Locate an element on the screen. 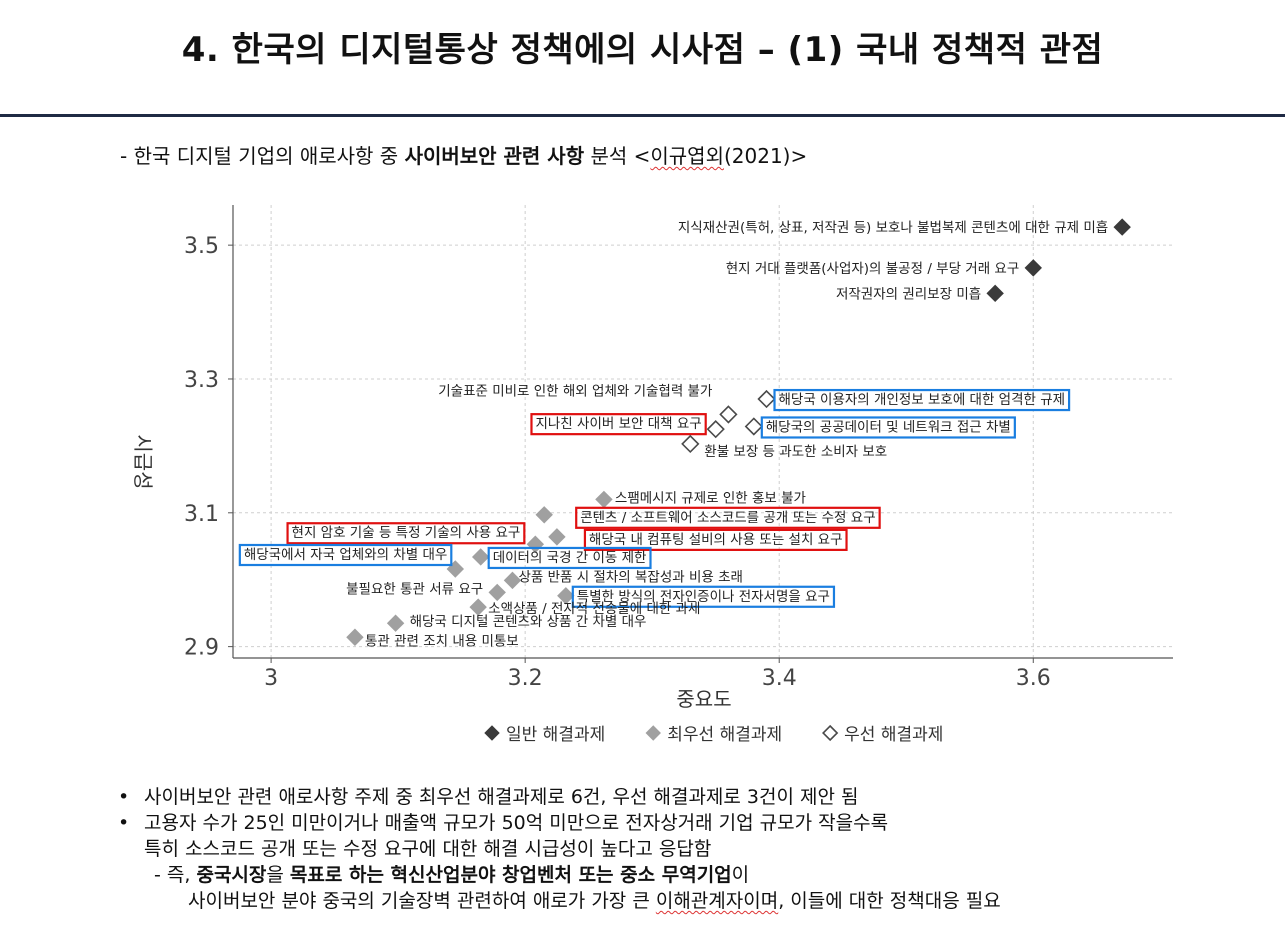 The width and height of the screenshot is (1285, 927). legend-label: 최우선 해결과제 is located at coordinates (724, 735).